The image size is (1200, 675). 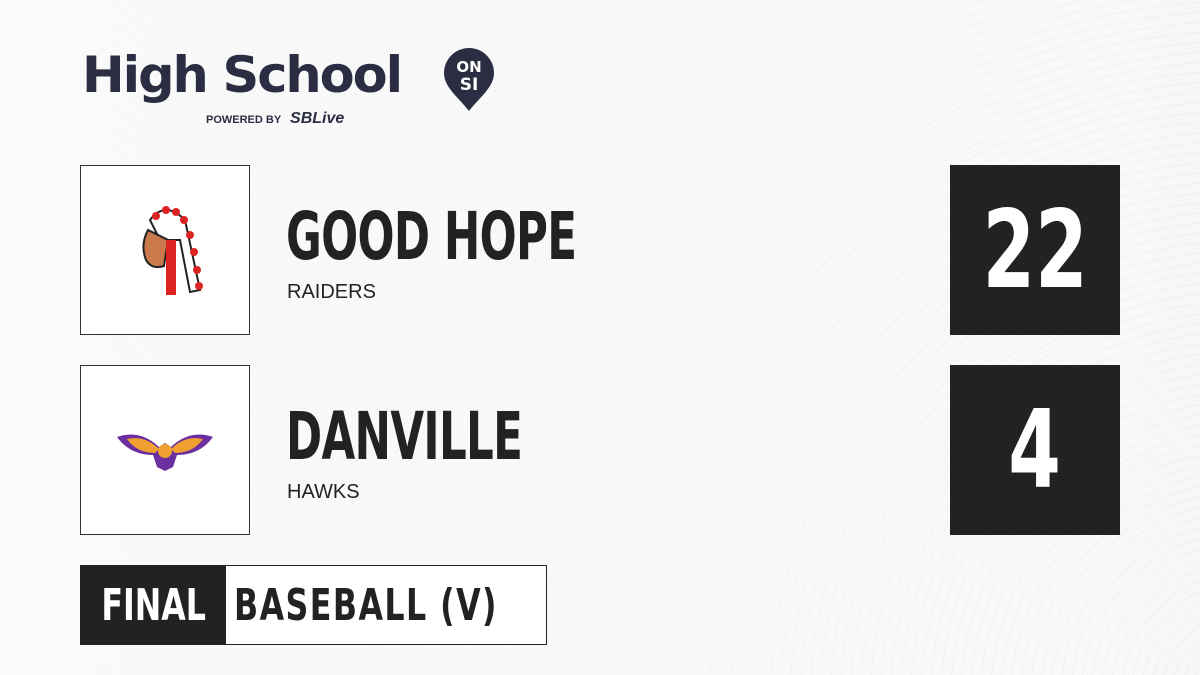 I want to click on score-away: 4, so click(x=1035, y=450).